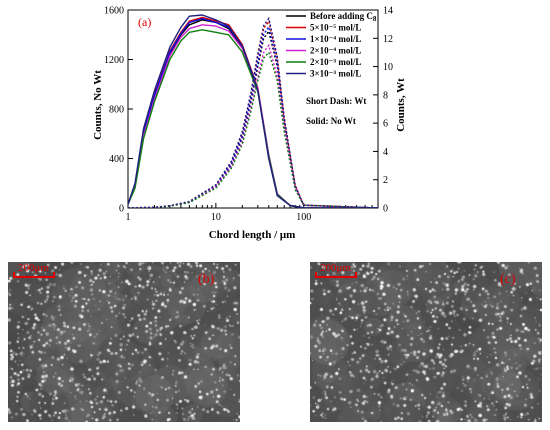 This screenshot has width=550, height=430. I want to click on y-axis-right-label: Counts, Wt, so click(401, 105).